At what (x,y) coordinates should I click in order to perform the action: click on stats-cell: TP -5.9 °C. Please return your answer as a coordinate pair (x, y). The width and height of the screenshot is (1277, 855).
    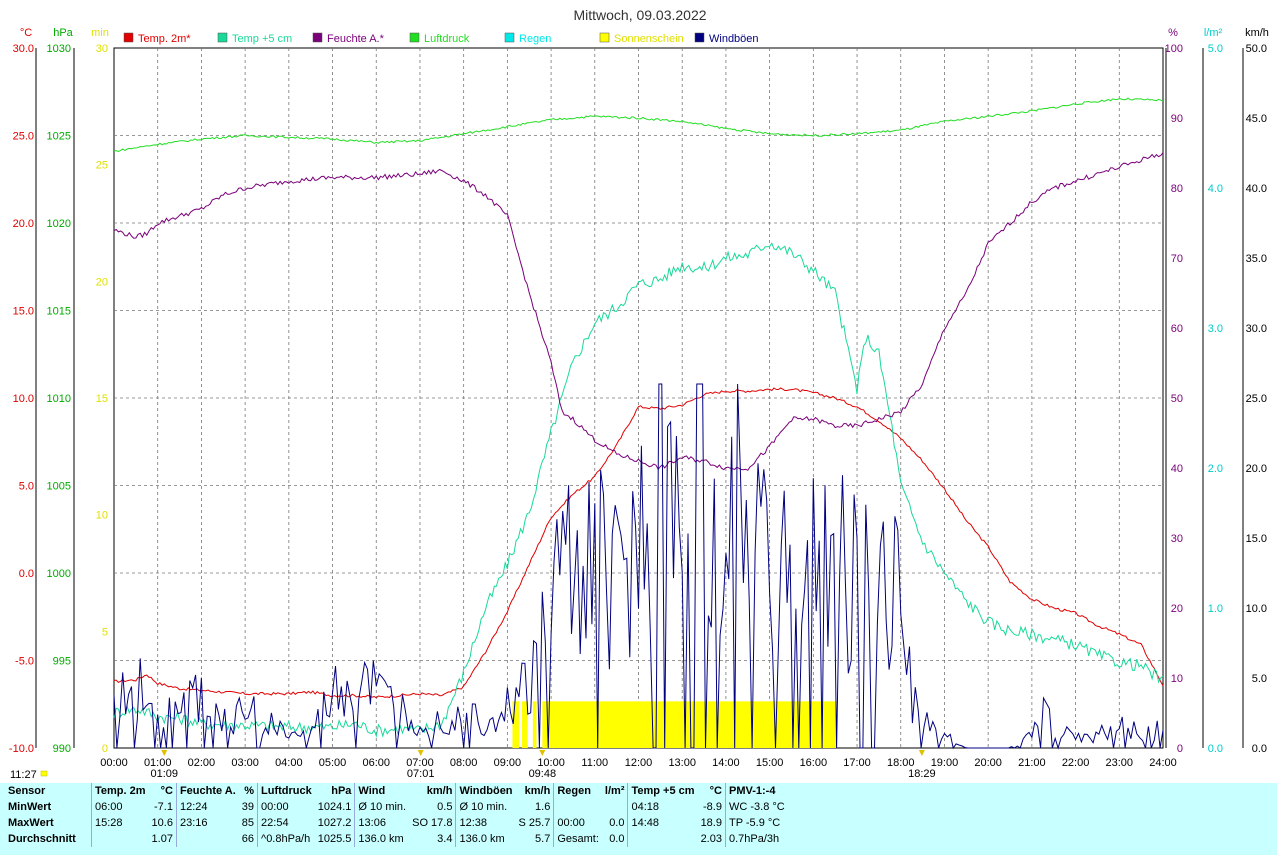
    Looking at the image, I should click on (756, 823).